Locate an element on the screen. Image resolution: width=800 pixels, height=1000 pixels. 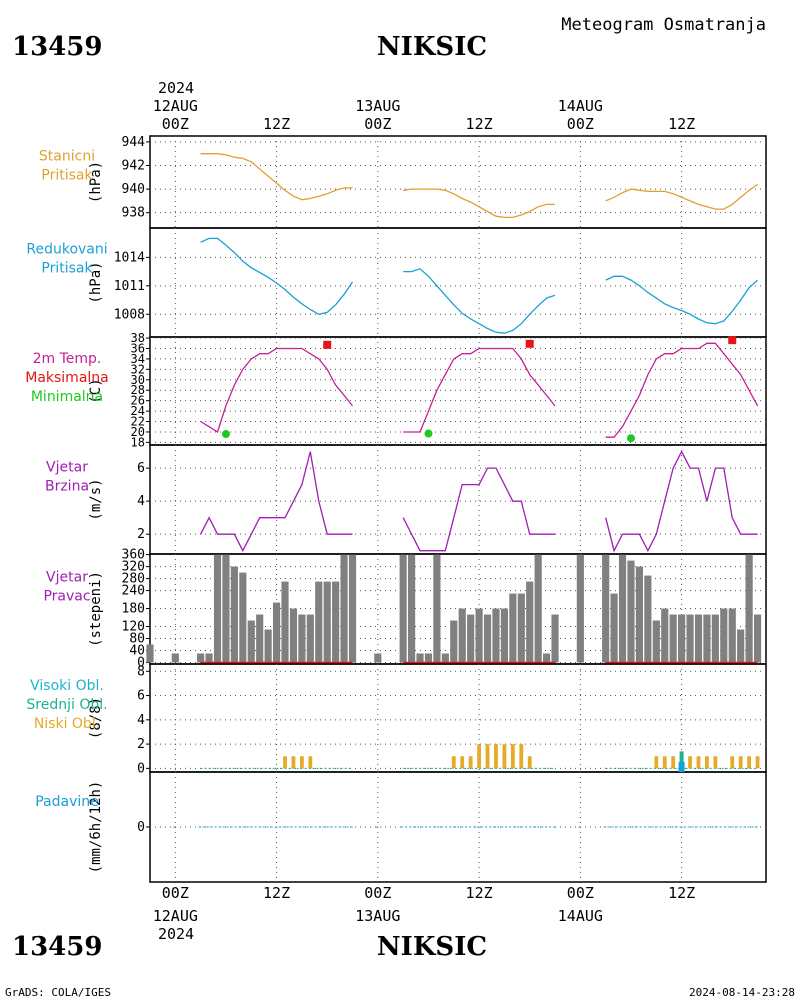
y-tick-label: 30 is located at coordinates (138, 380).